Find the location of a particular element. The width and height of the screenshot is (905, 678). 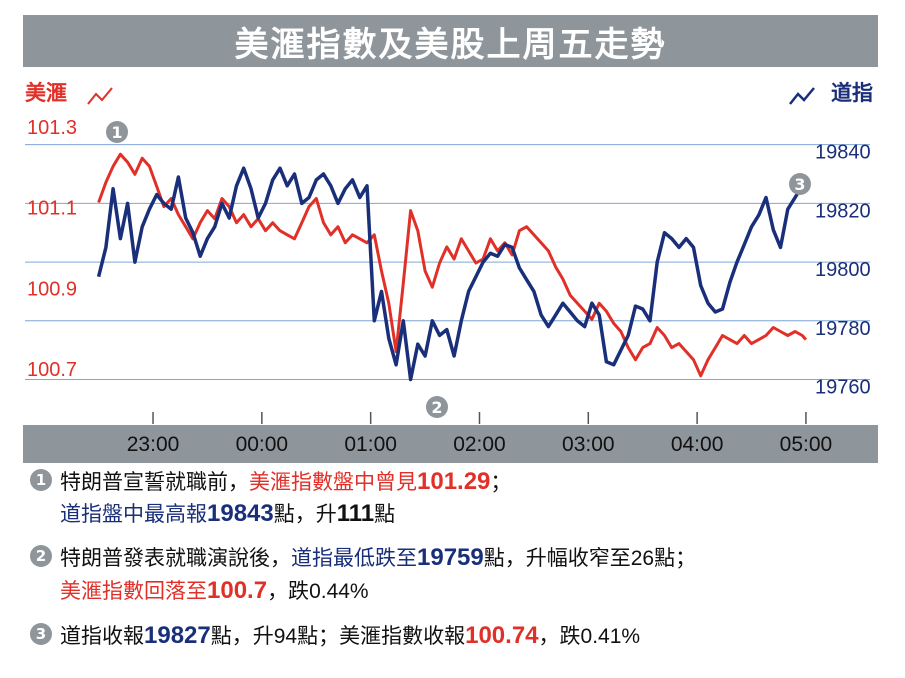

right-tick-label: 19760 is located at coordinates (843, 387).